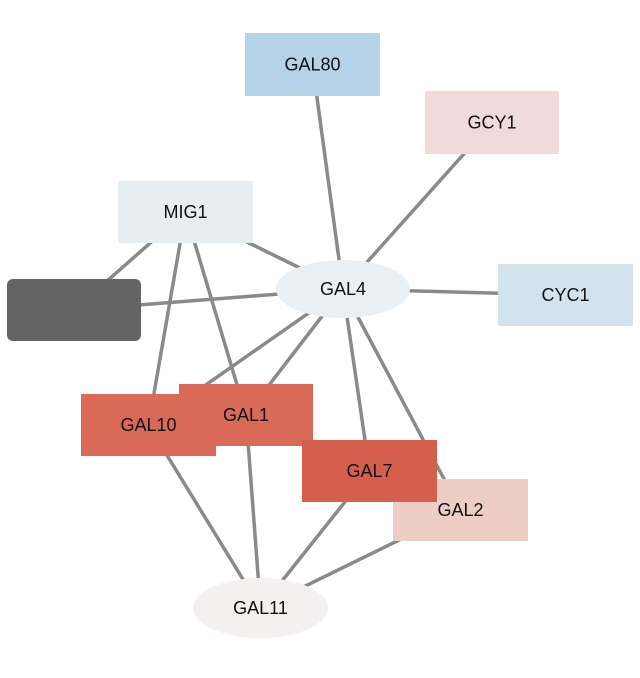 The image size is (640, 678). What do you see at coordinates (148, 425) in the screenshot?
I see `node-label: GAL10` at bounding box center [148, 425].